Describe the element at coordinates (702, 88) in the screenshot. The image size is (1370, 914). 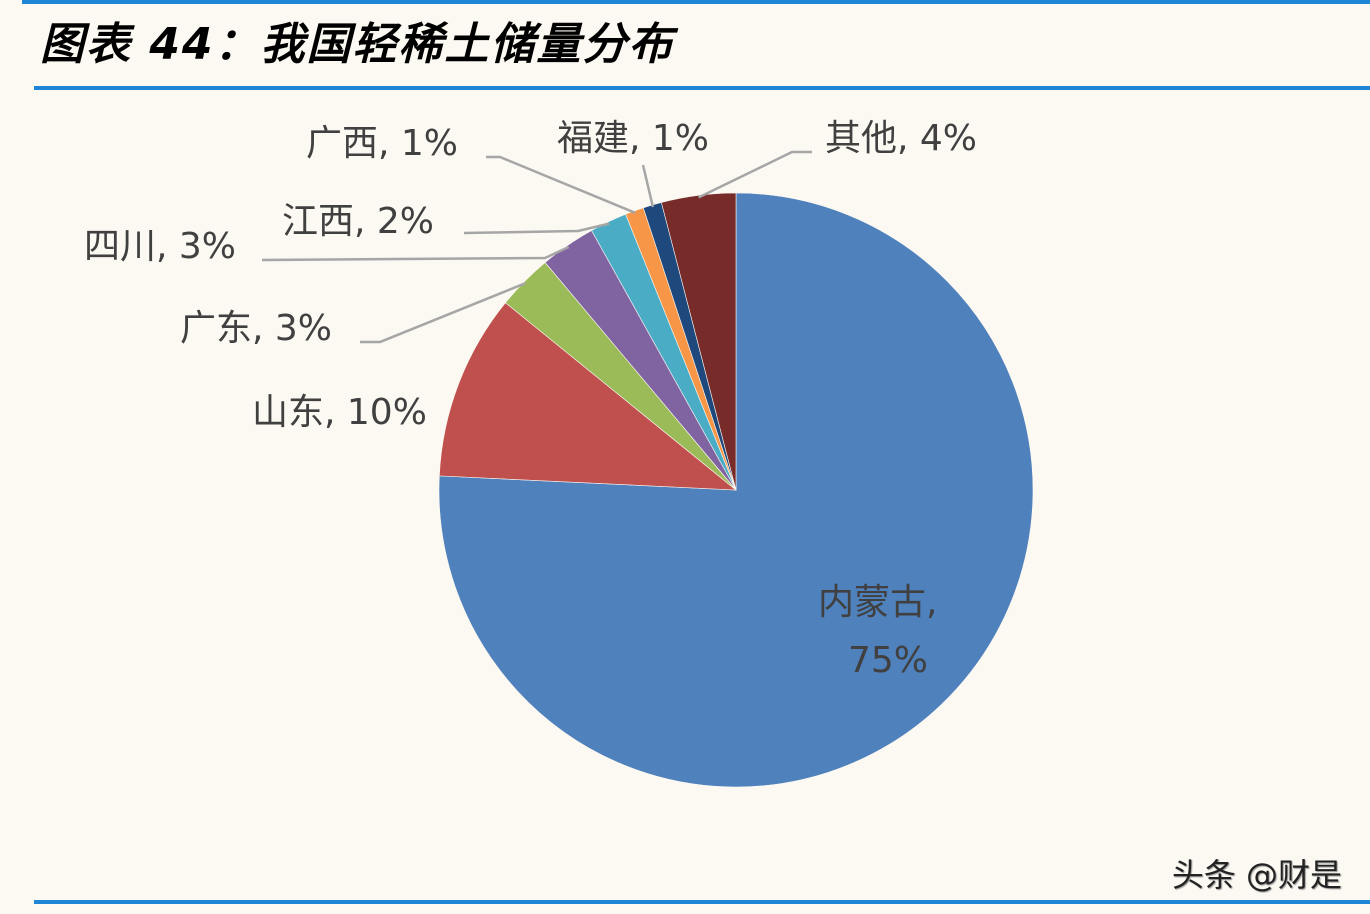
I see `title-rule` at that location.